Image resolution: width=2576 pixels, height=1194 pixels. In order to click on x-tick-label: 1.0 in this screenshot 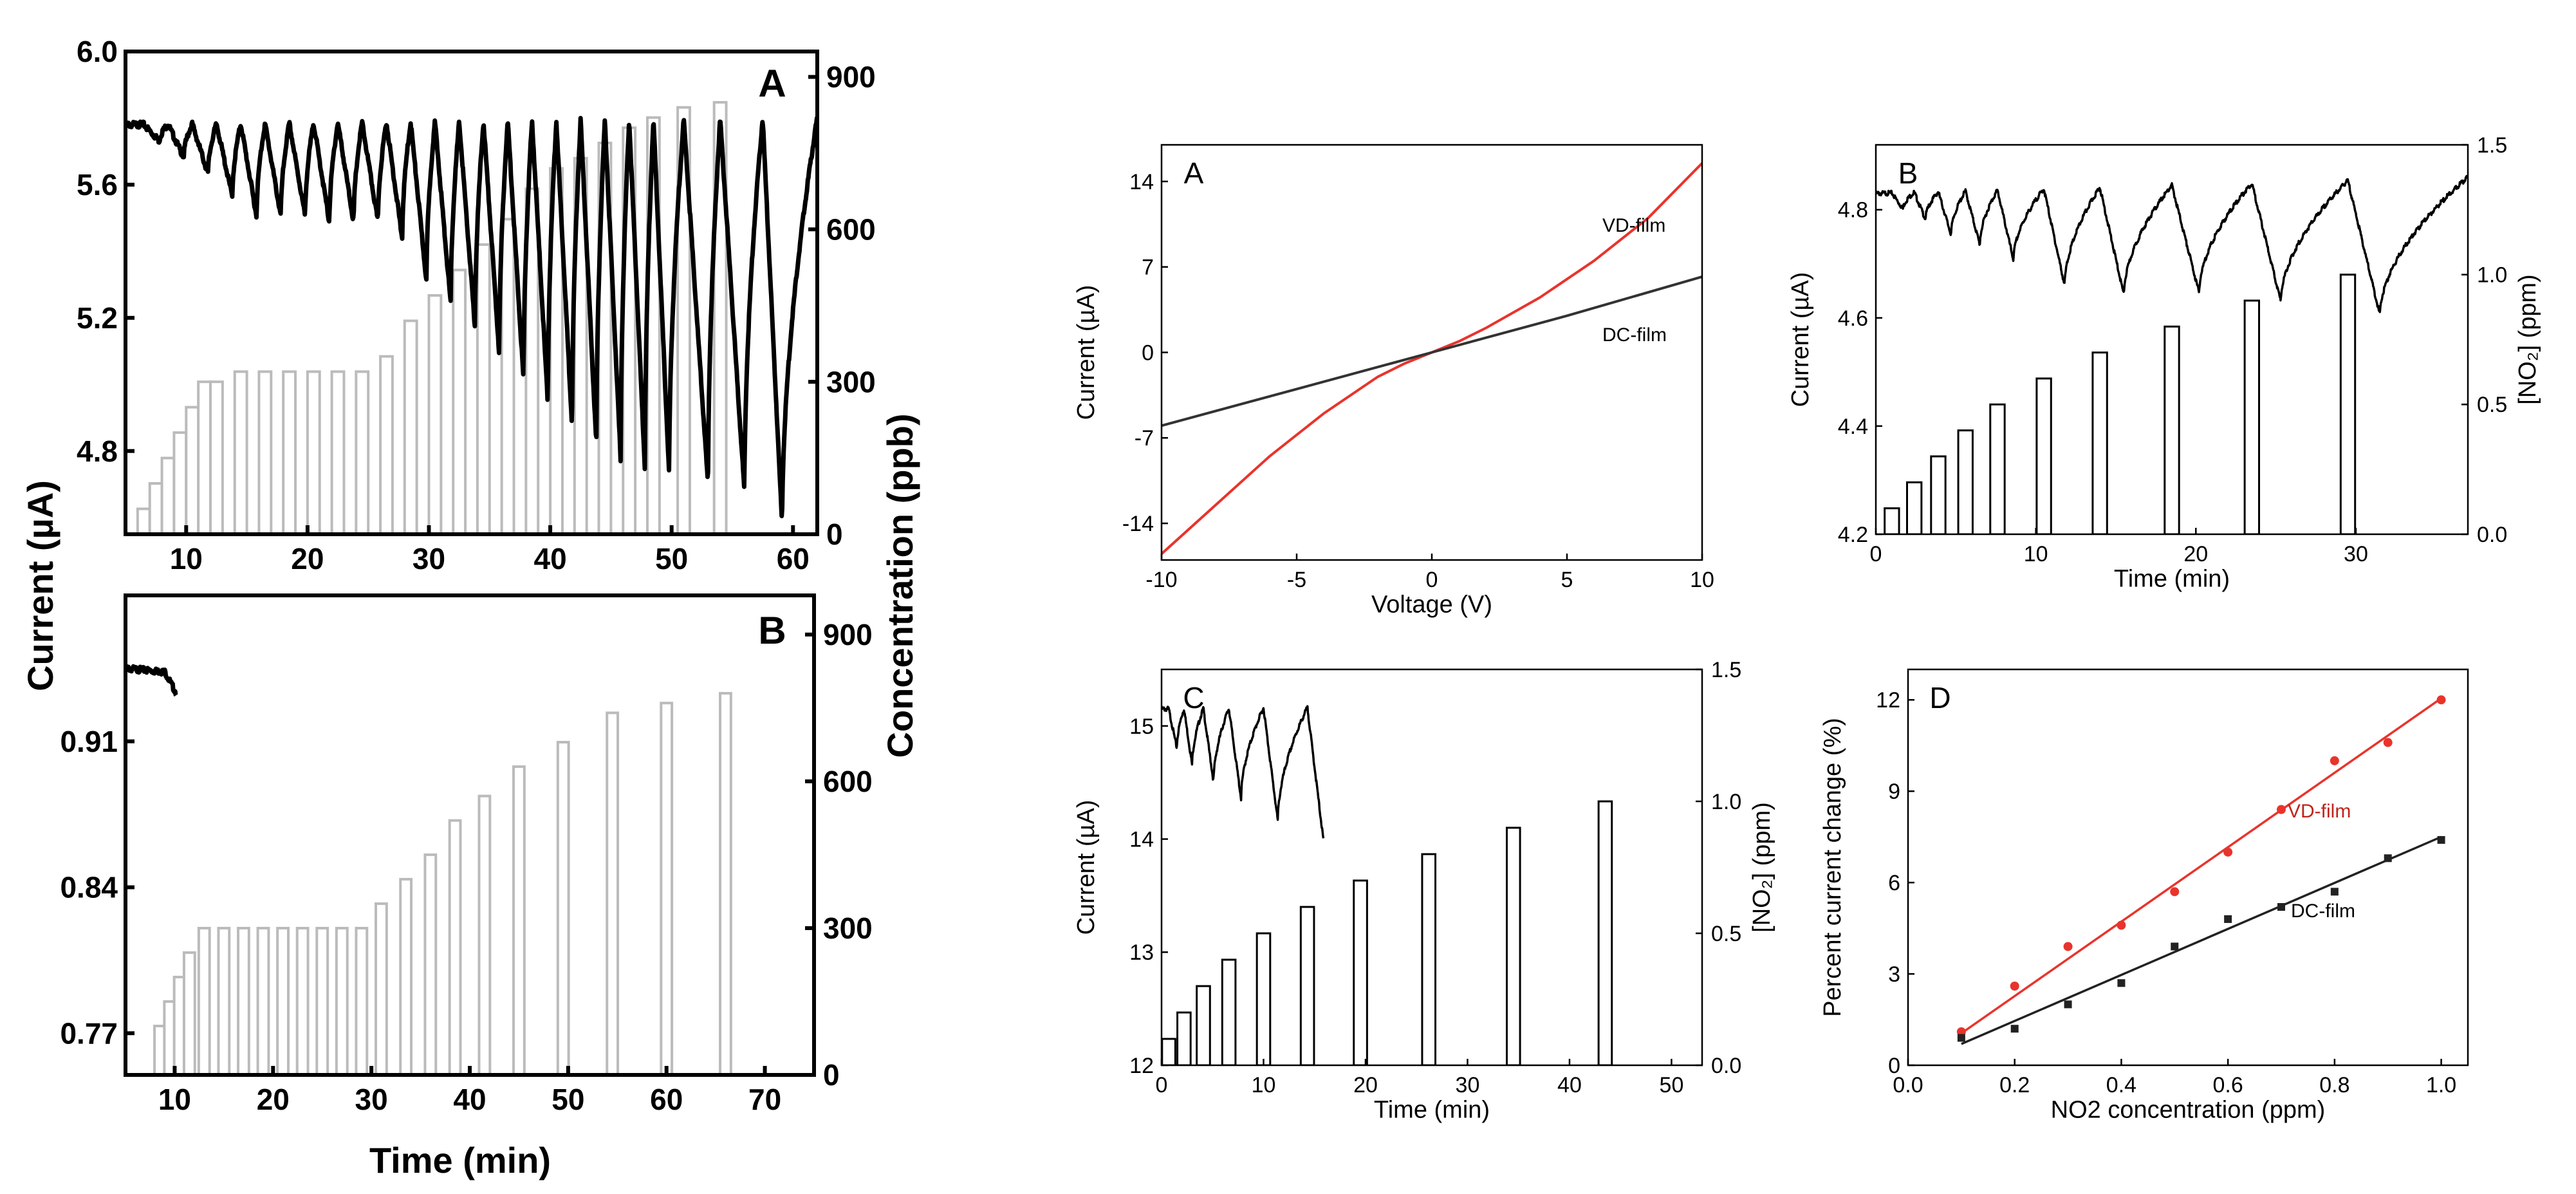, I will do `click(2441, 1085)`.